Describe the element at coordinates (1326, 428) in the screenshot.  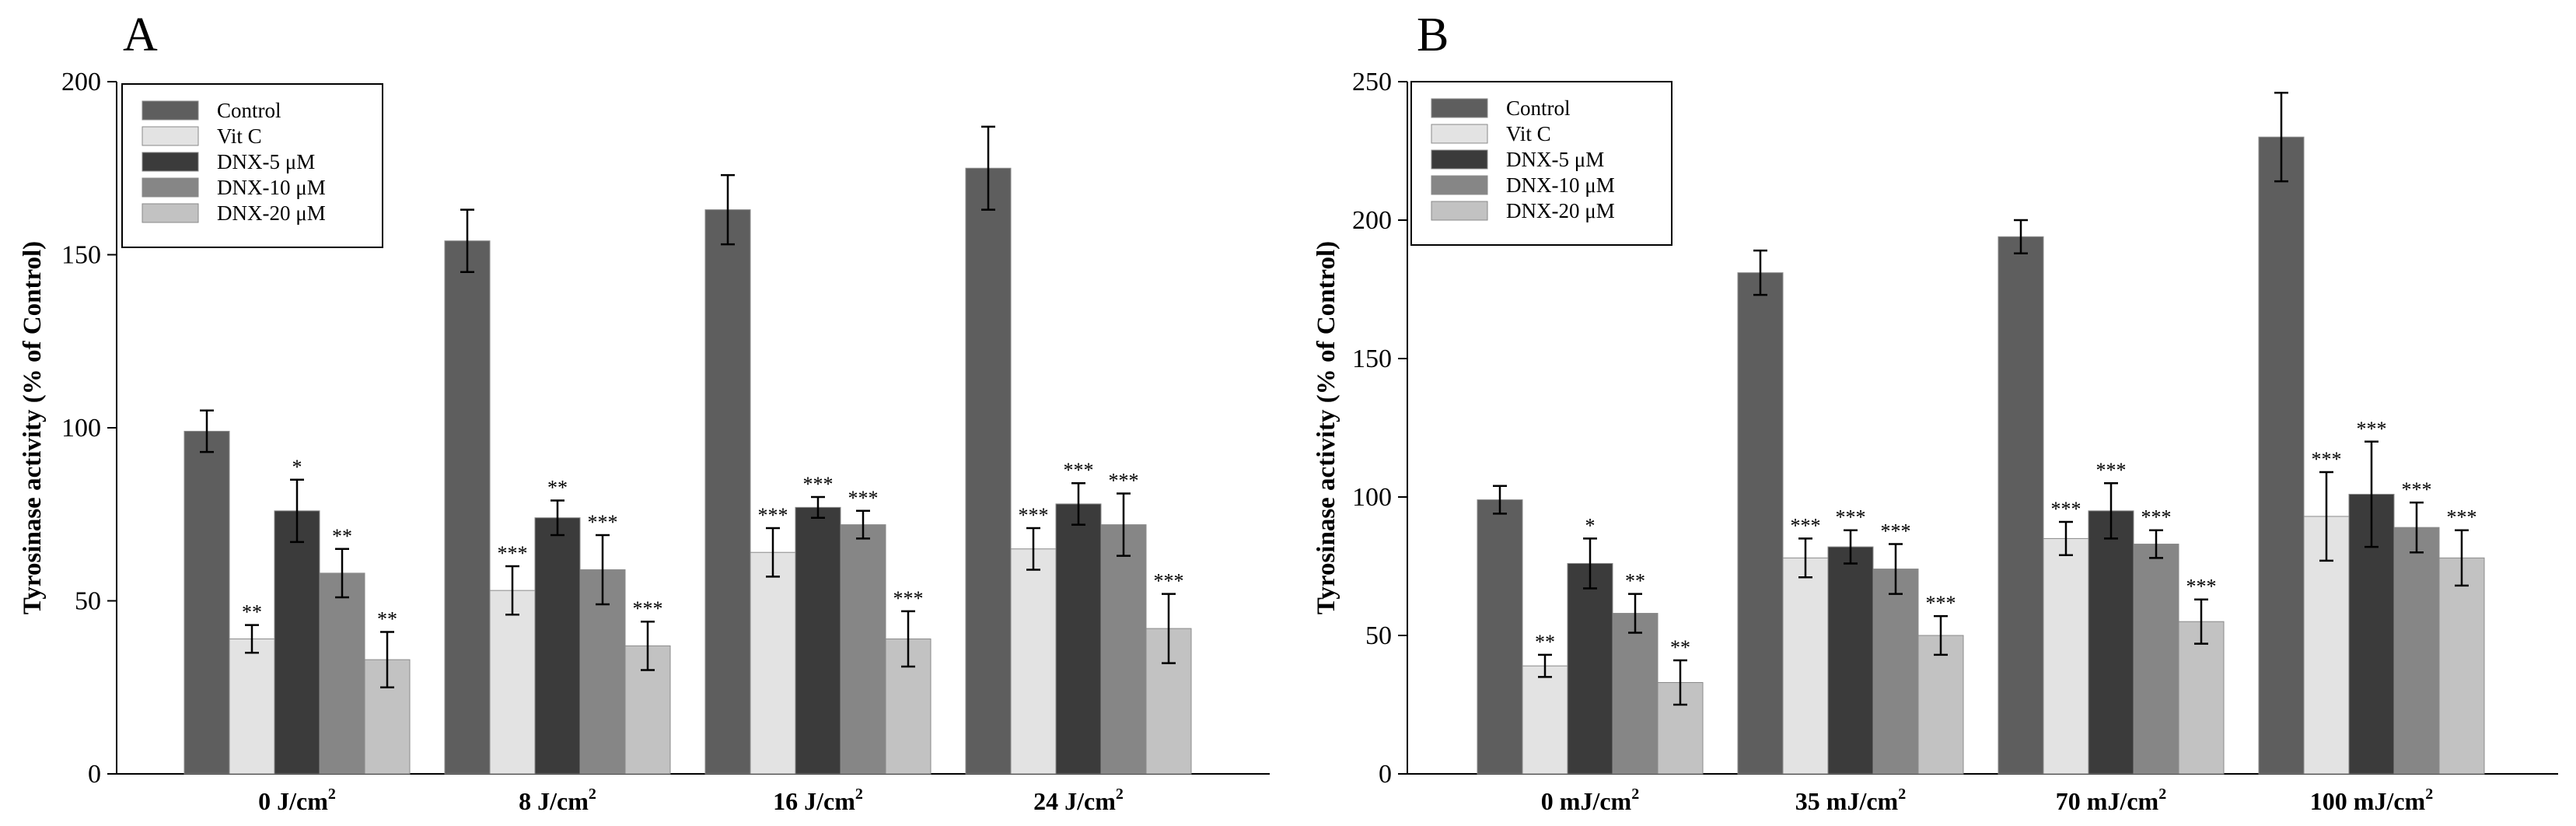
I see `y-axis-label: Tyrosinase activity (% of Control)` at that location.